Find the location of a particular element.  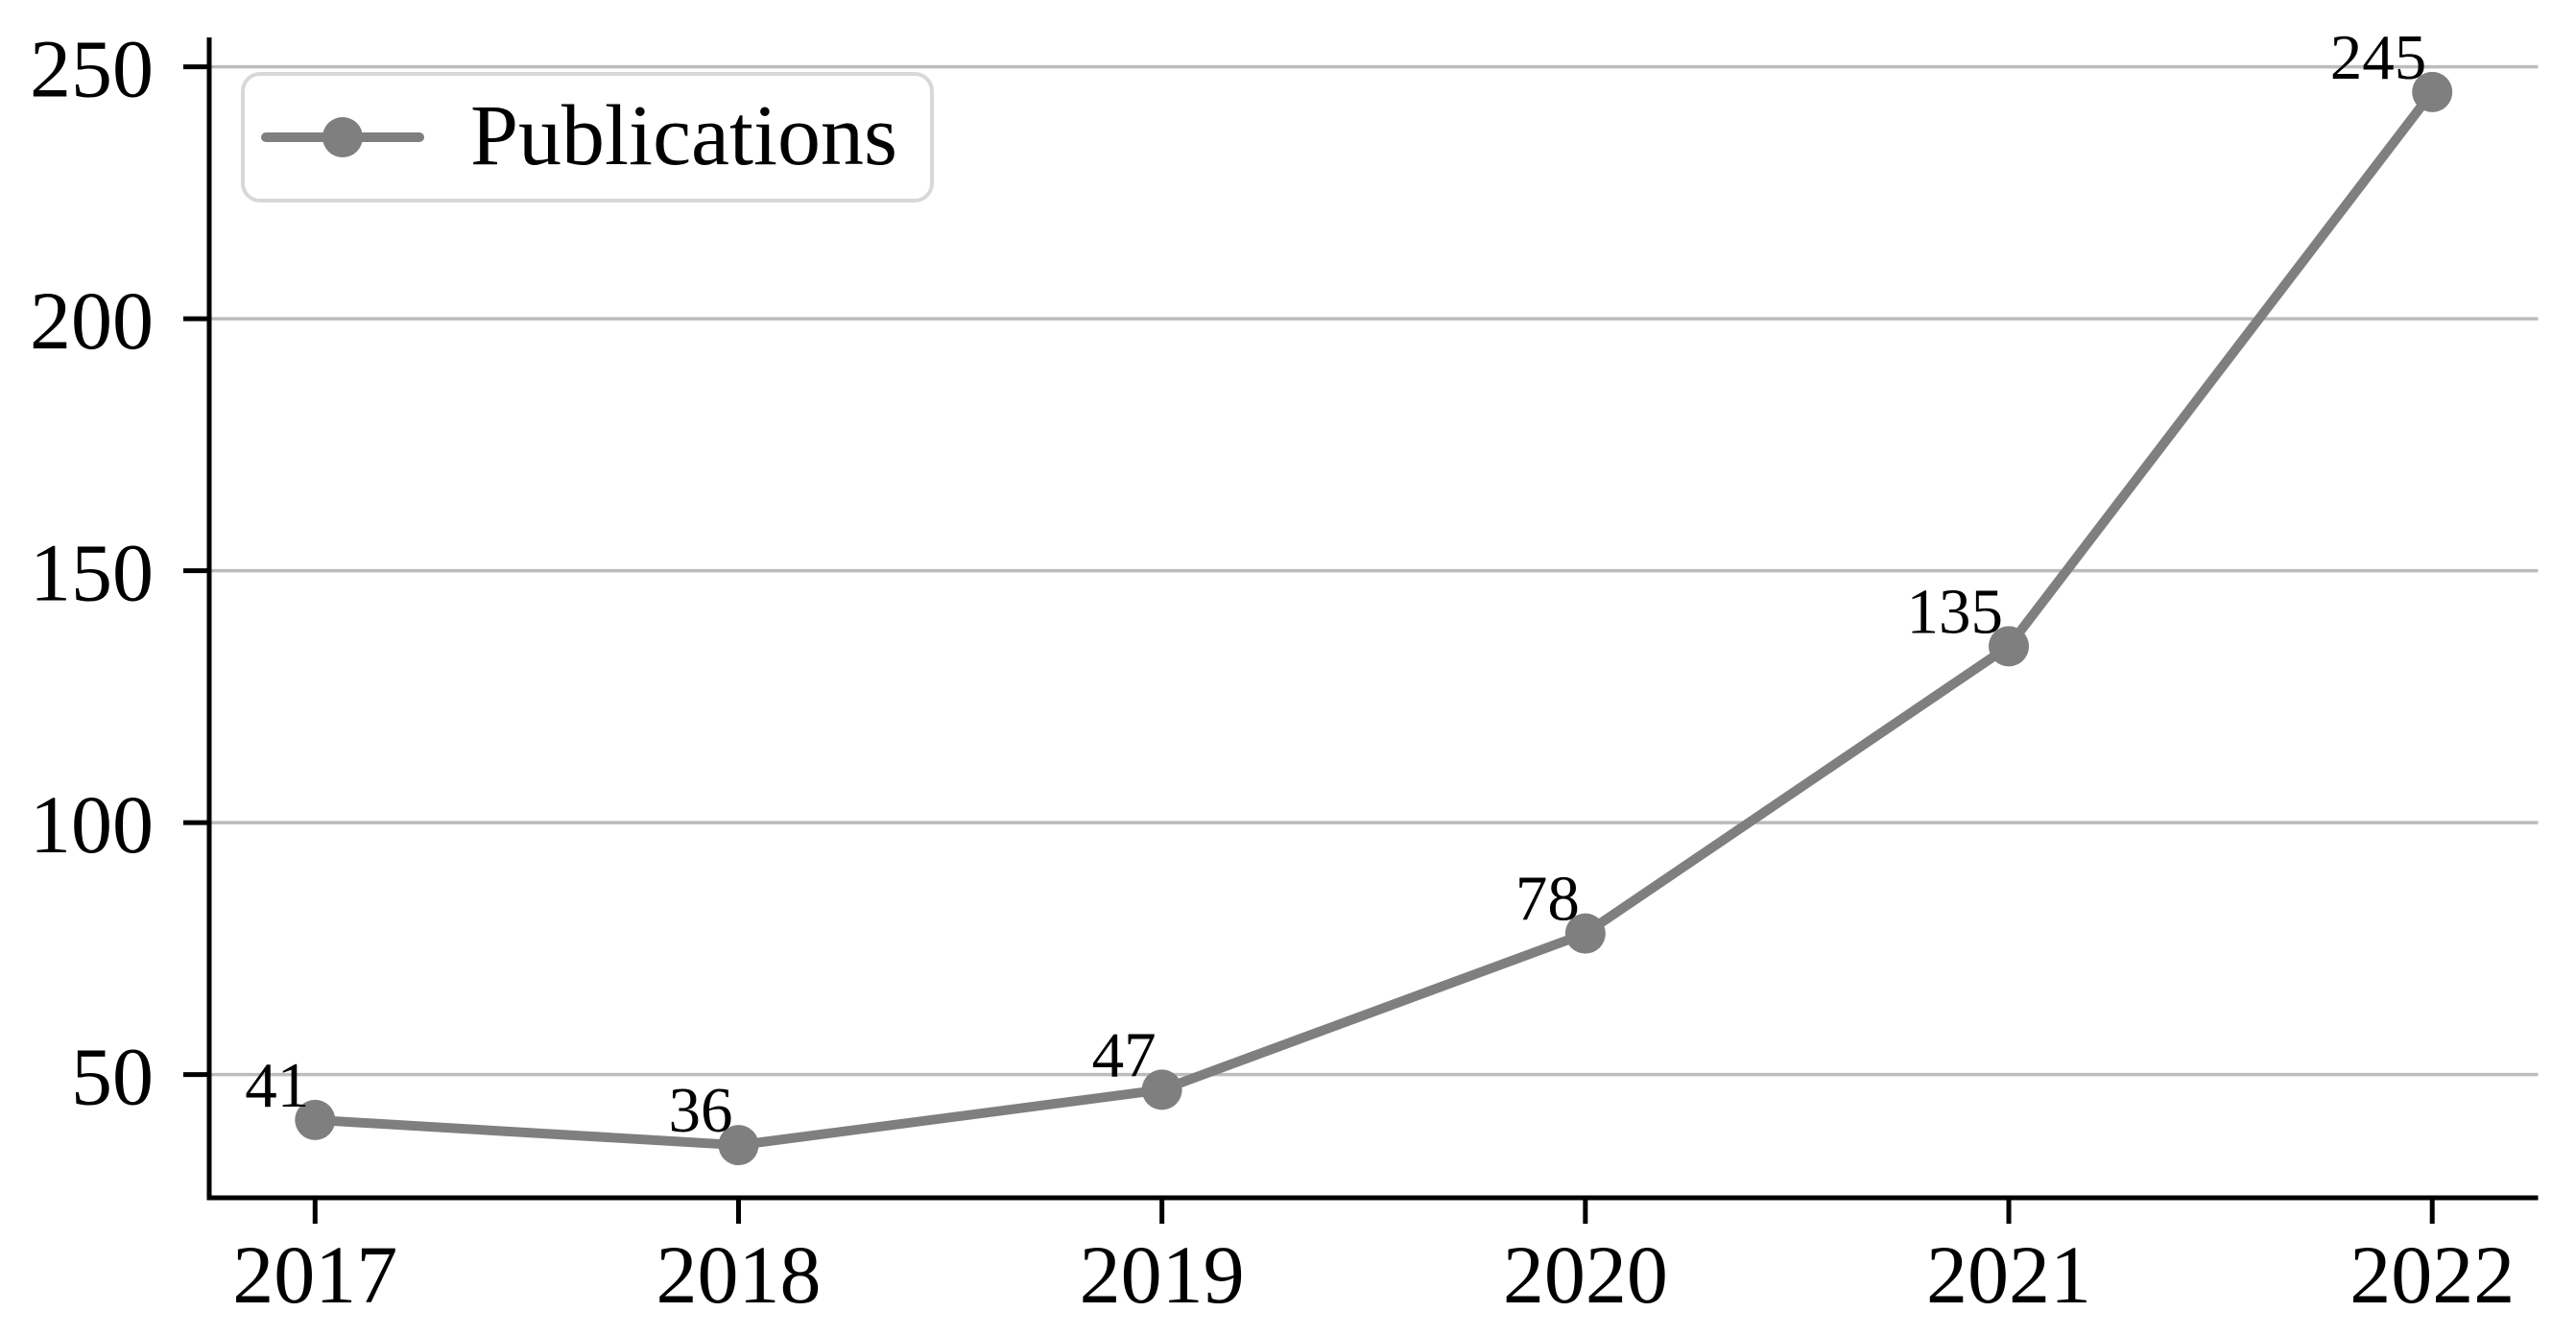

data-point-label: 47 is located at coordinates (1124, 1054).